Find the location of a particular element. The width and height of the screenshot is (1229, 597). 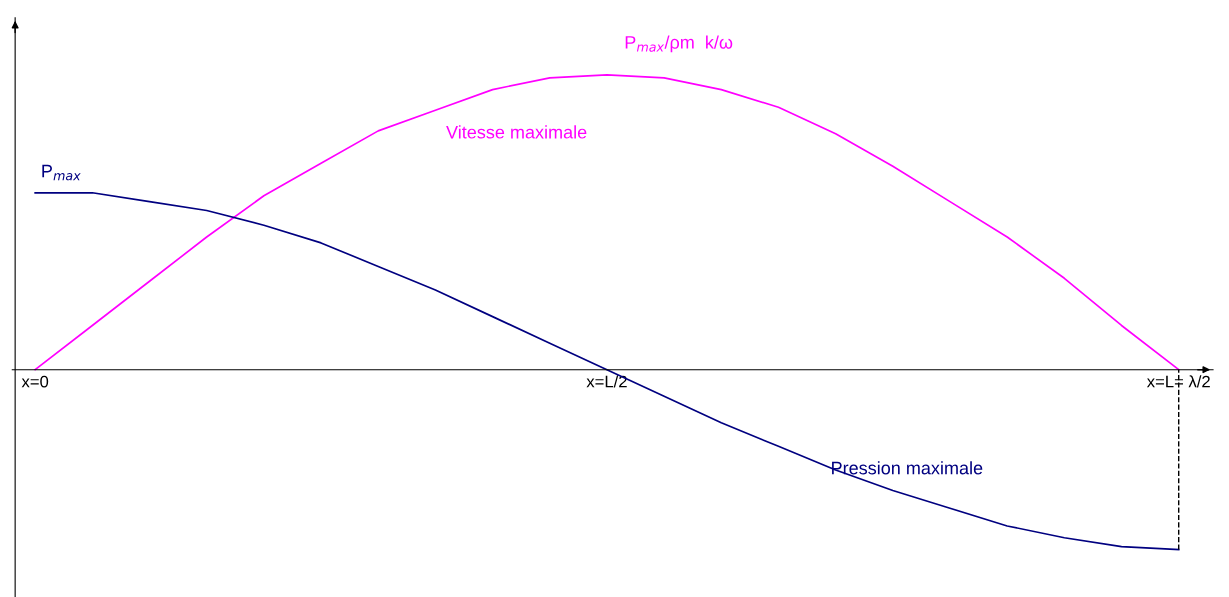

x-tick-label: x=L= λ/2 is located at coordinates (1178, 381).